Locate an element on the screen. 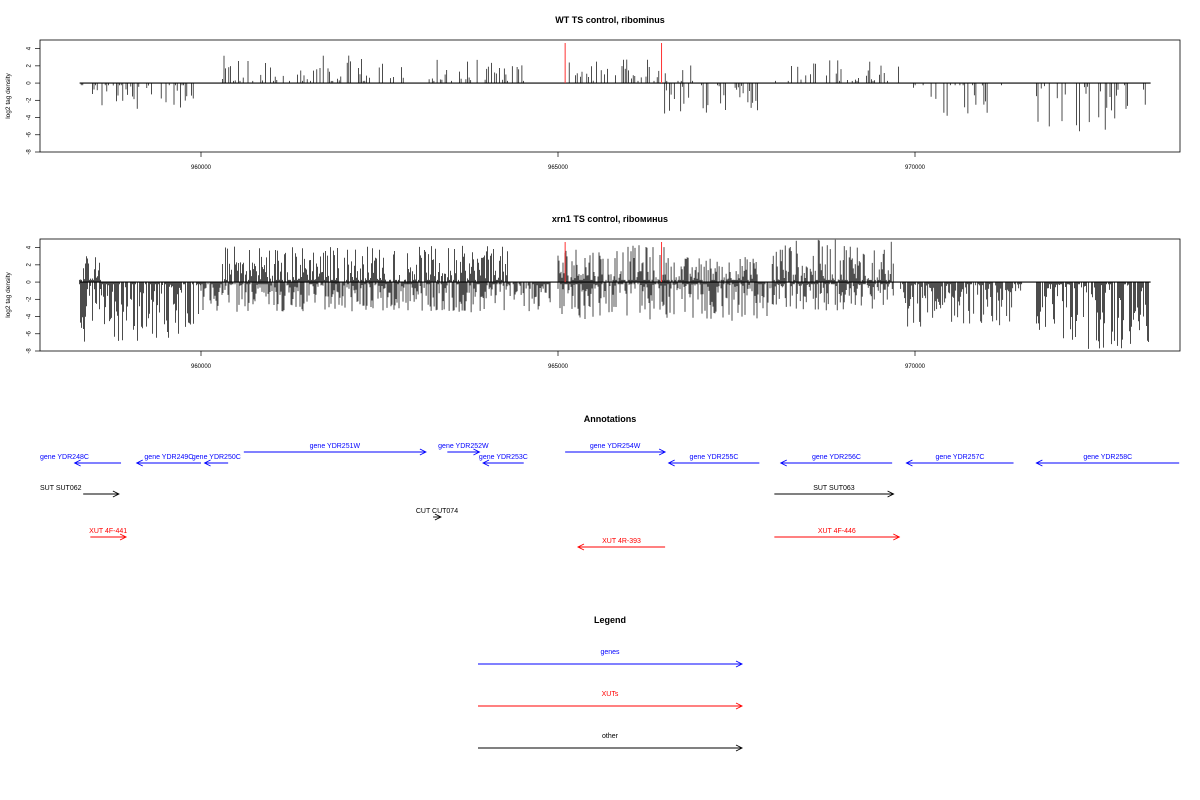 This screenshot has width=1200, height=800. legend-item: other is located at coordinates (611, 742).